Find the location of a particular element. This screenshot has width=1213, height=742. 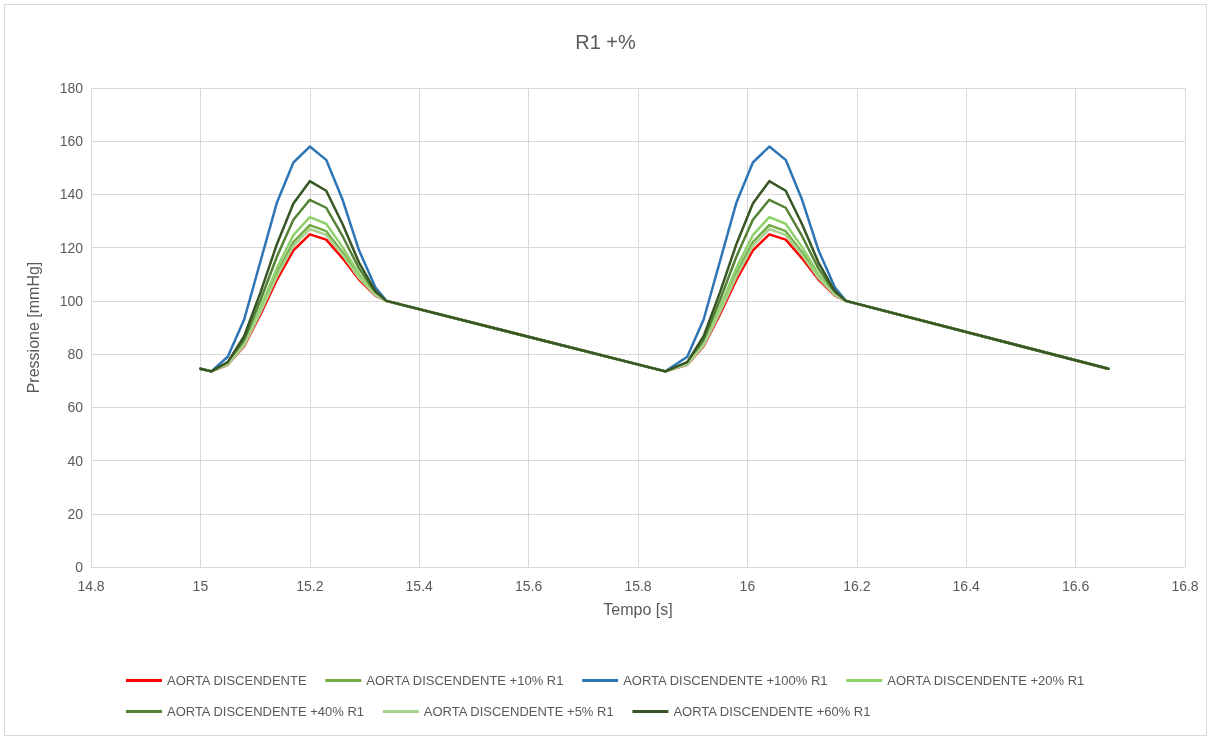

x-tick-label: 16.8 is located at coordinates (1185, 586).